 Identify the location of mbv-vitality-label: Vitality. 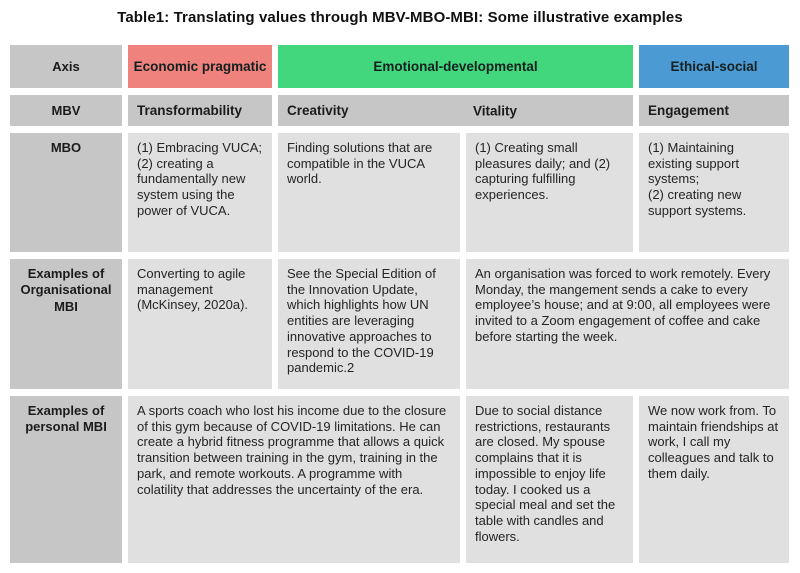
(495, 110).